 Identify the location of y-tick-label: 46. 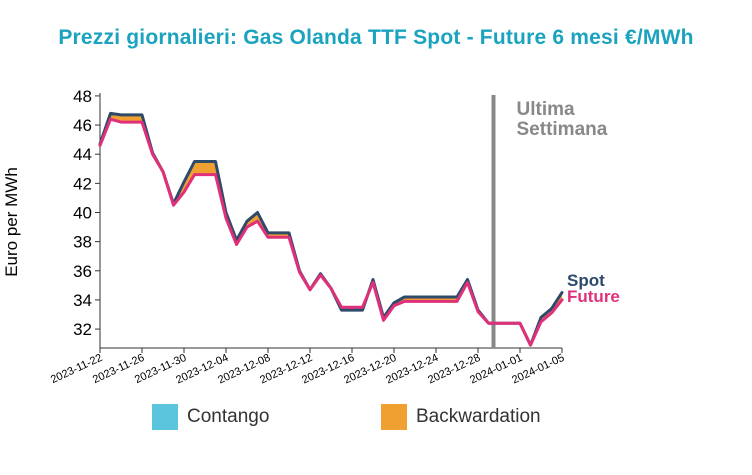
(82, 125).